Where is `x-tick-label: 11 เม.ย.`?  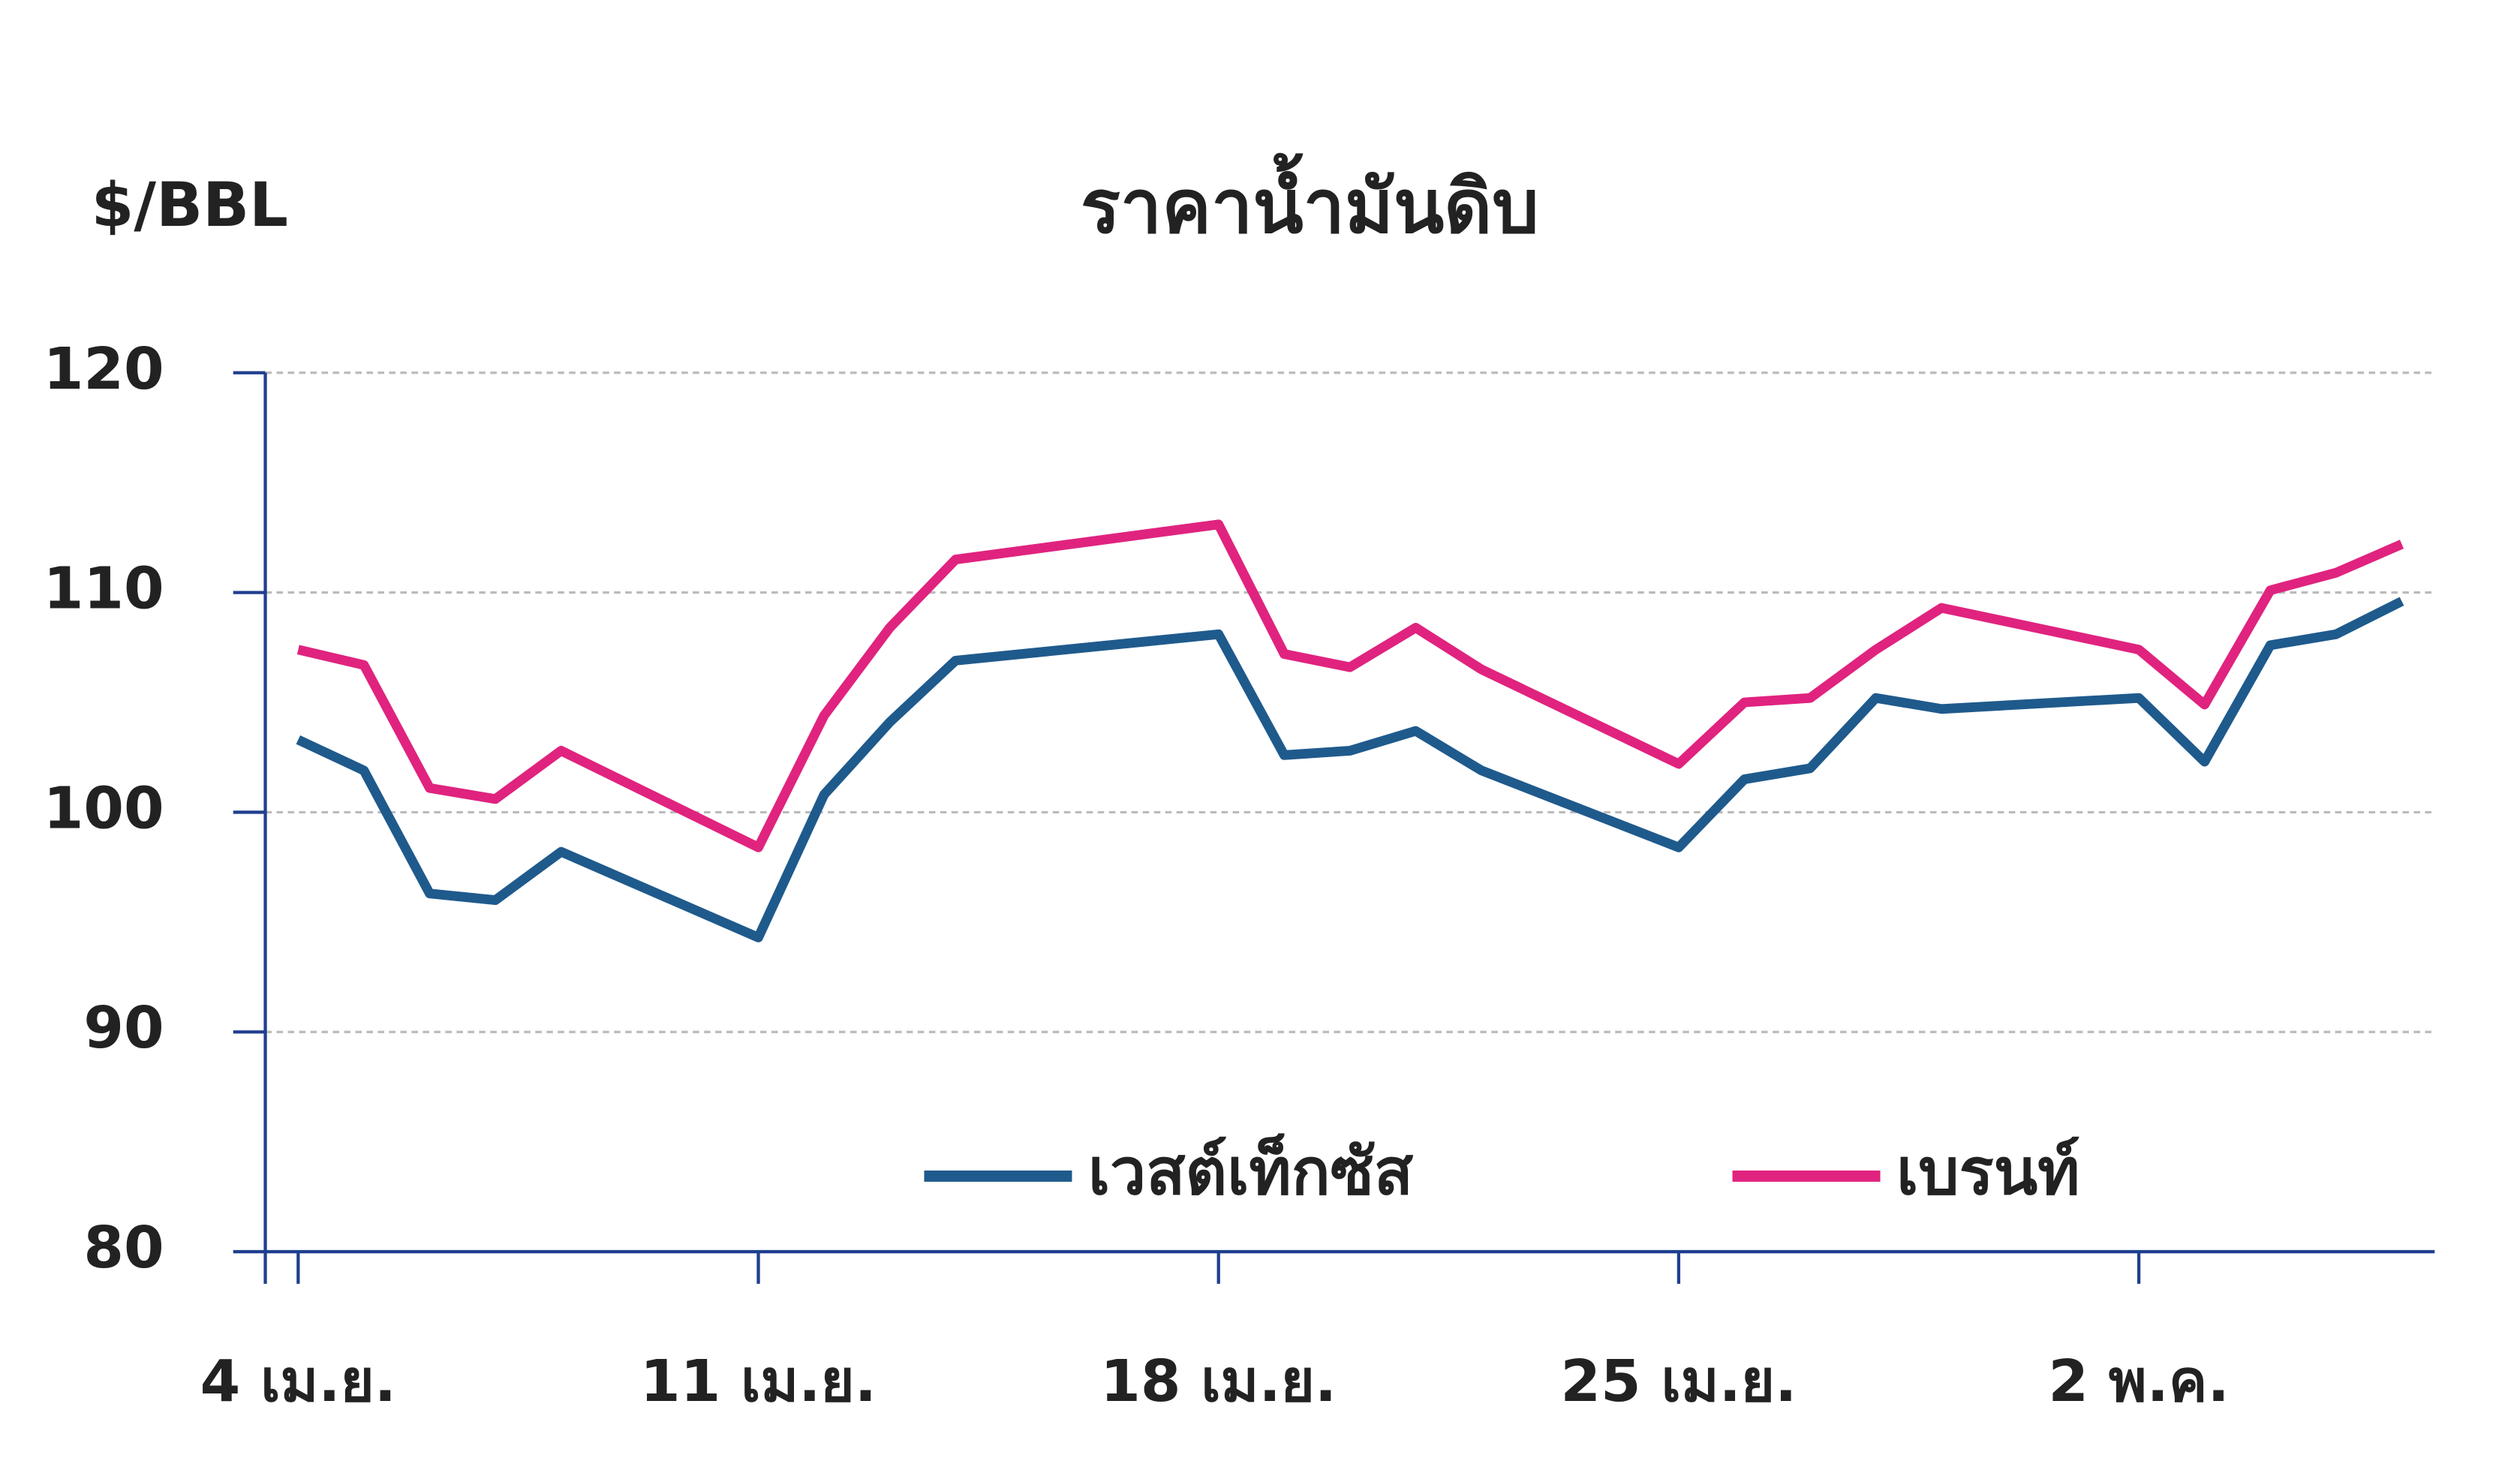
x-tick-label: 11 เม.ย. is located at coordinates (758, 1381).